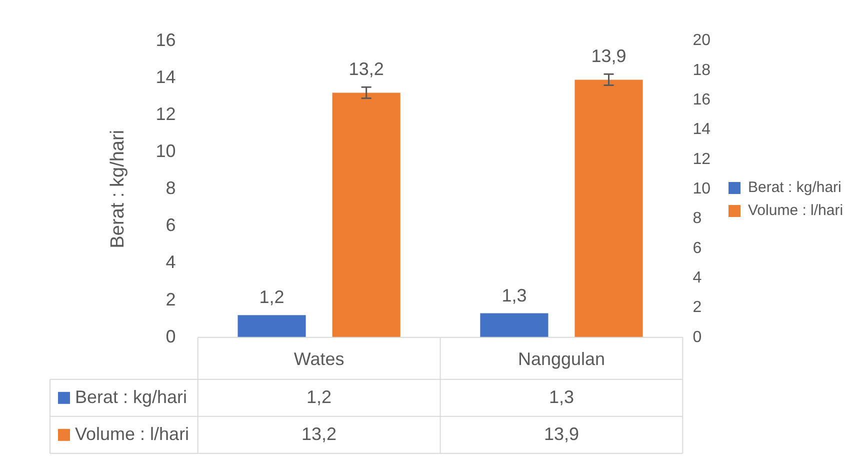 This screenshot has width=868, height=459. What do you see at coordinates (171, 299) in the screenshot?
I see `y-tick-label: 2` at bounding box center [171, 299].